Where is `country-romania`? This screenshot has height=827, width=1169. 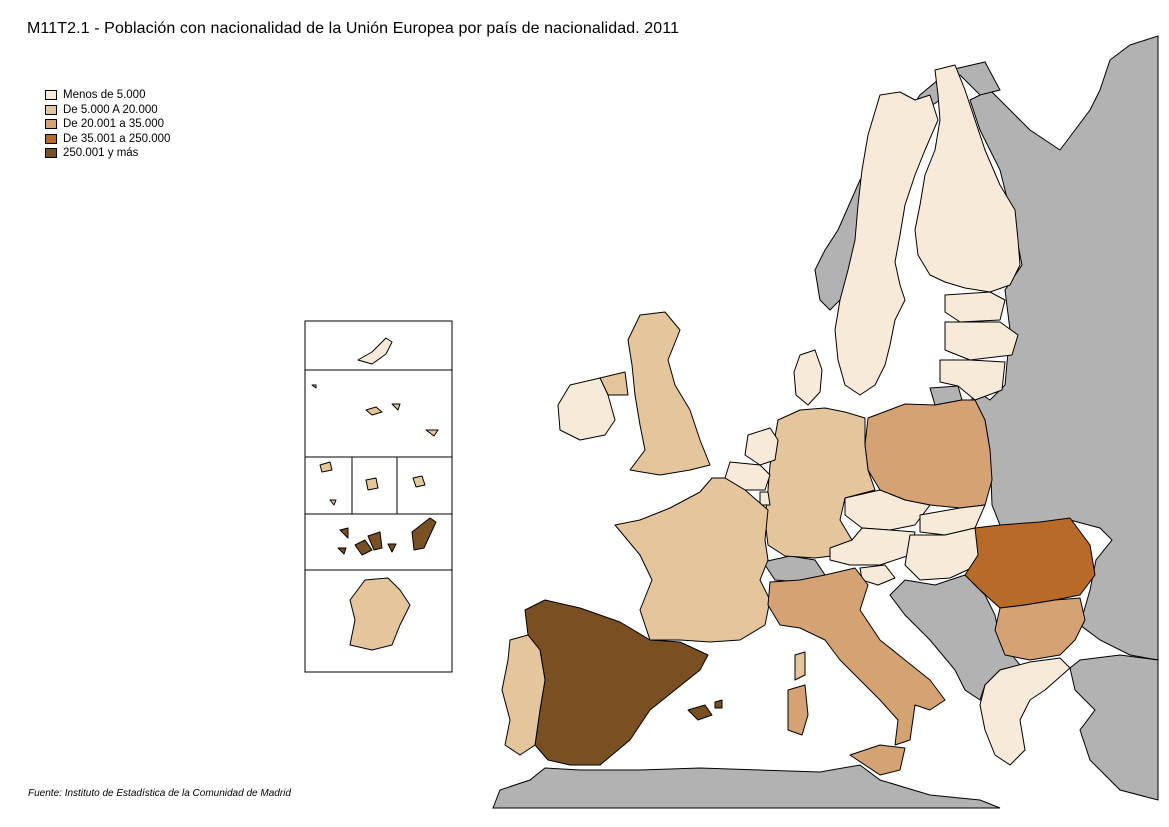
country-romania is located at coordinates (1030, 563).